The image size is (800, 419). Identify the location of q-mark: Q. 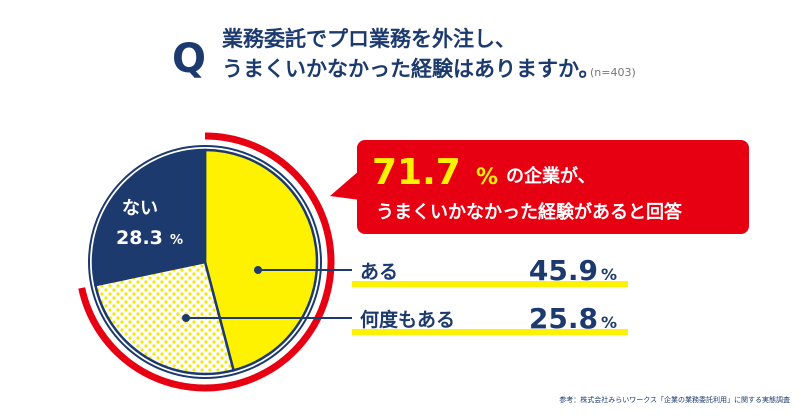
(189, 59).